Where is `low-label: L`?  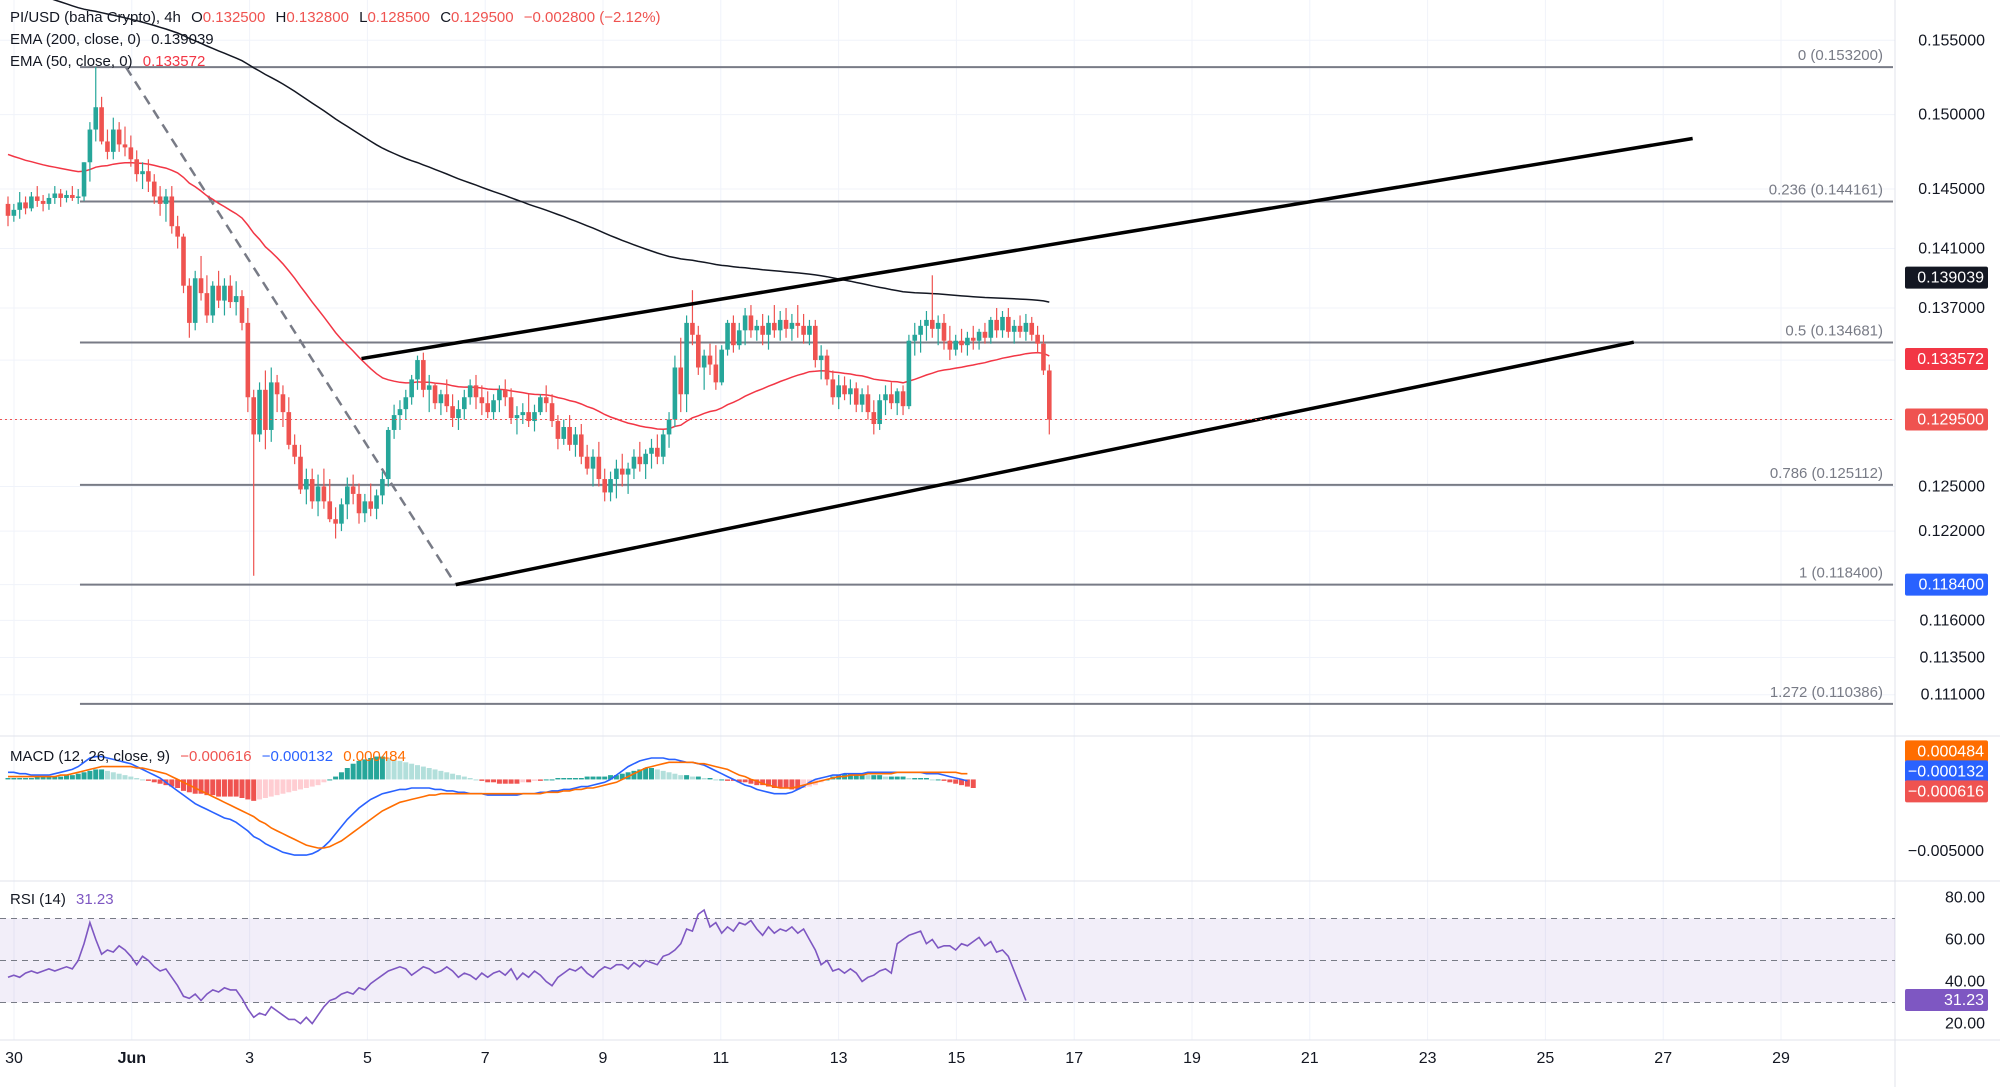 low-label: L is located at coordinates (363, 17).